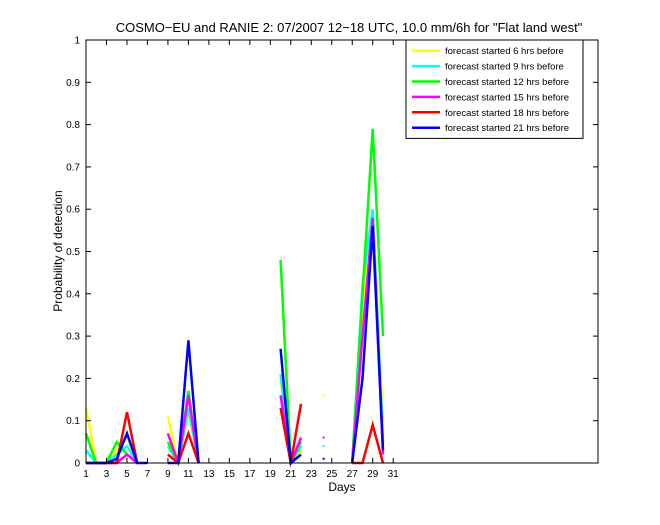 This screenshot has height=525, width=660. What do you see at coordinates (73, 210) in the screenshot?
I see `y-tick-label: 0.6` at bounding box center [73, 210].